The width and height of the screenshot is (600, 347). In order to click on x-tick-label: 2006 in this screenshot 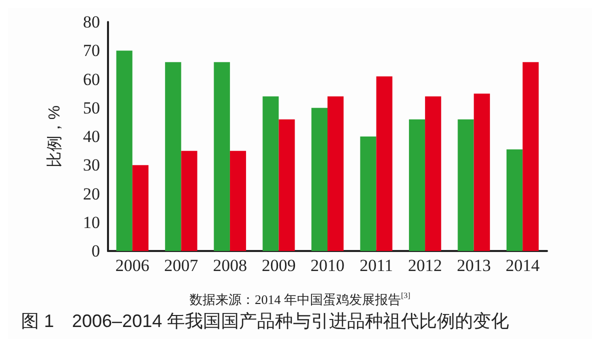, I will do `click(132, 265)`.